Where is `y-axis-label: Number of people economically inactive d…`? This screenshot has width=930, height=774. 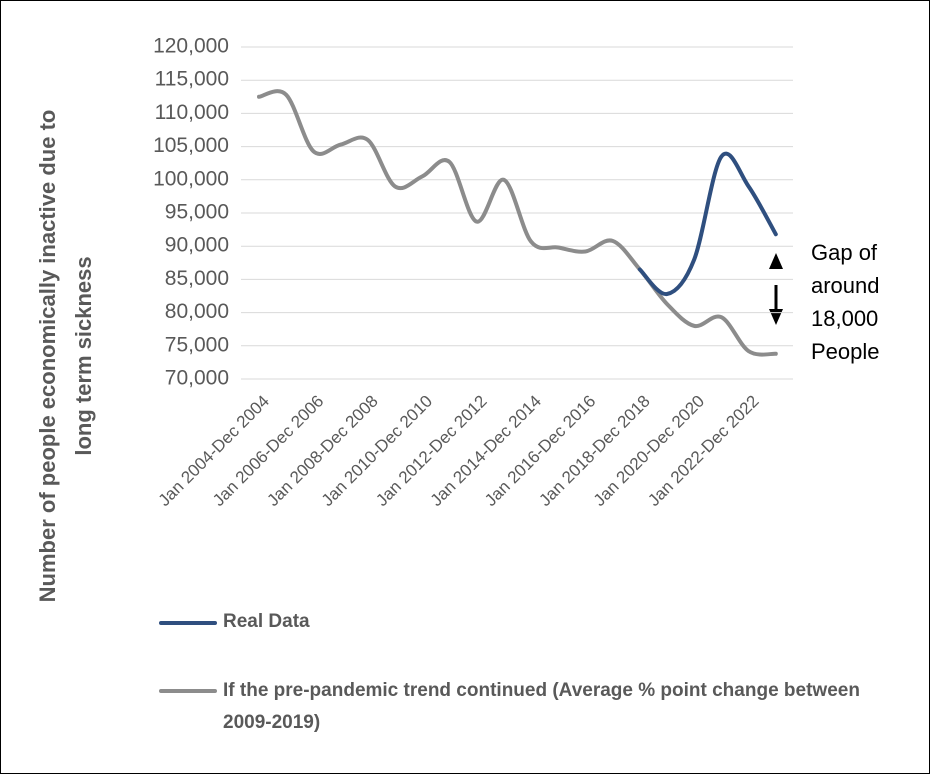
y-axis-label: Number of people economically inactive d… is located at coordinates (47, 356).